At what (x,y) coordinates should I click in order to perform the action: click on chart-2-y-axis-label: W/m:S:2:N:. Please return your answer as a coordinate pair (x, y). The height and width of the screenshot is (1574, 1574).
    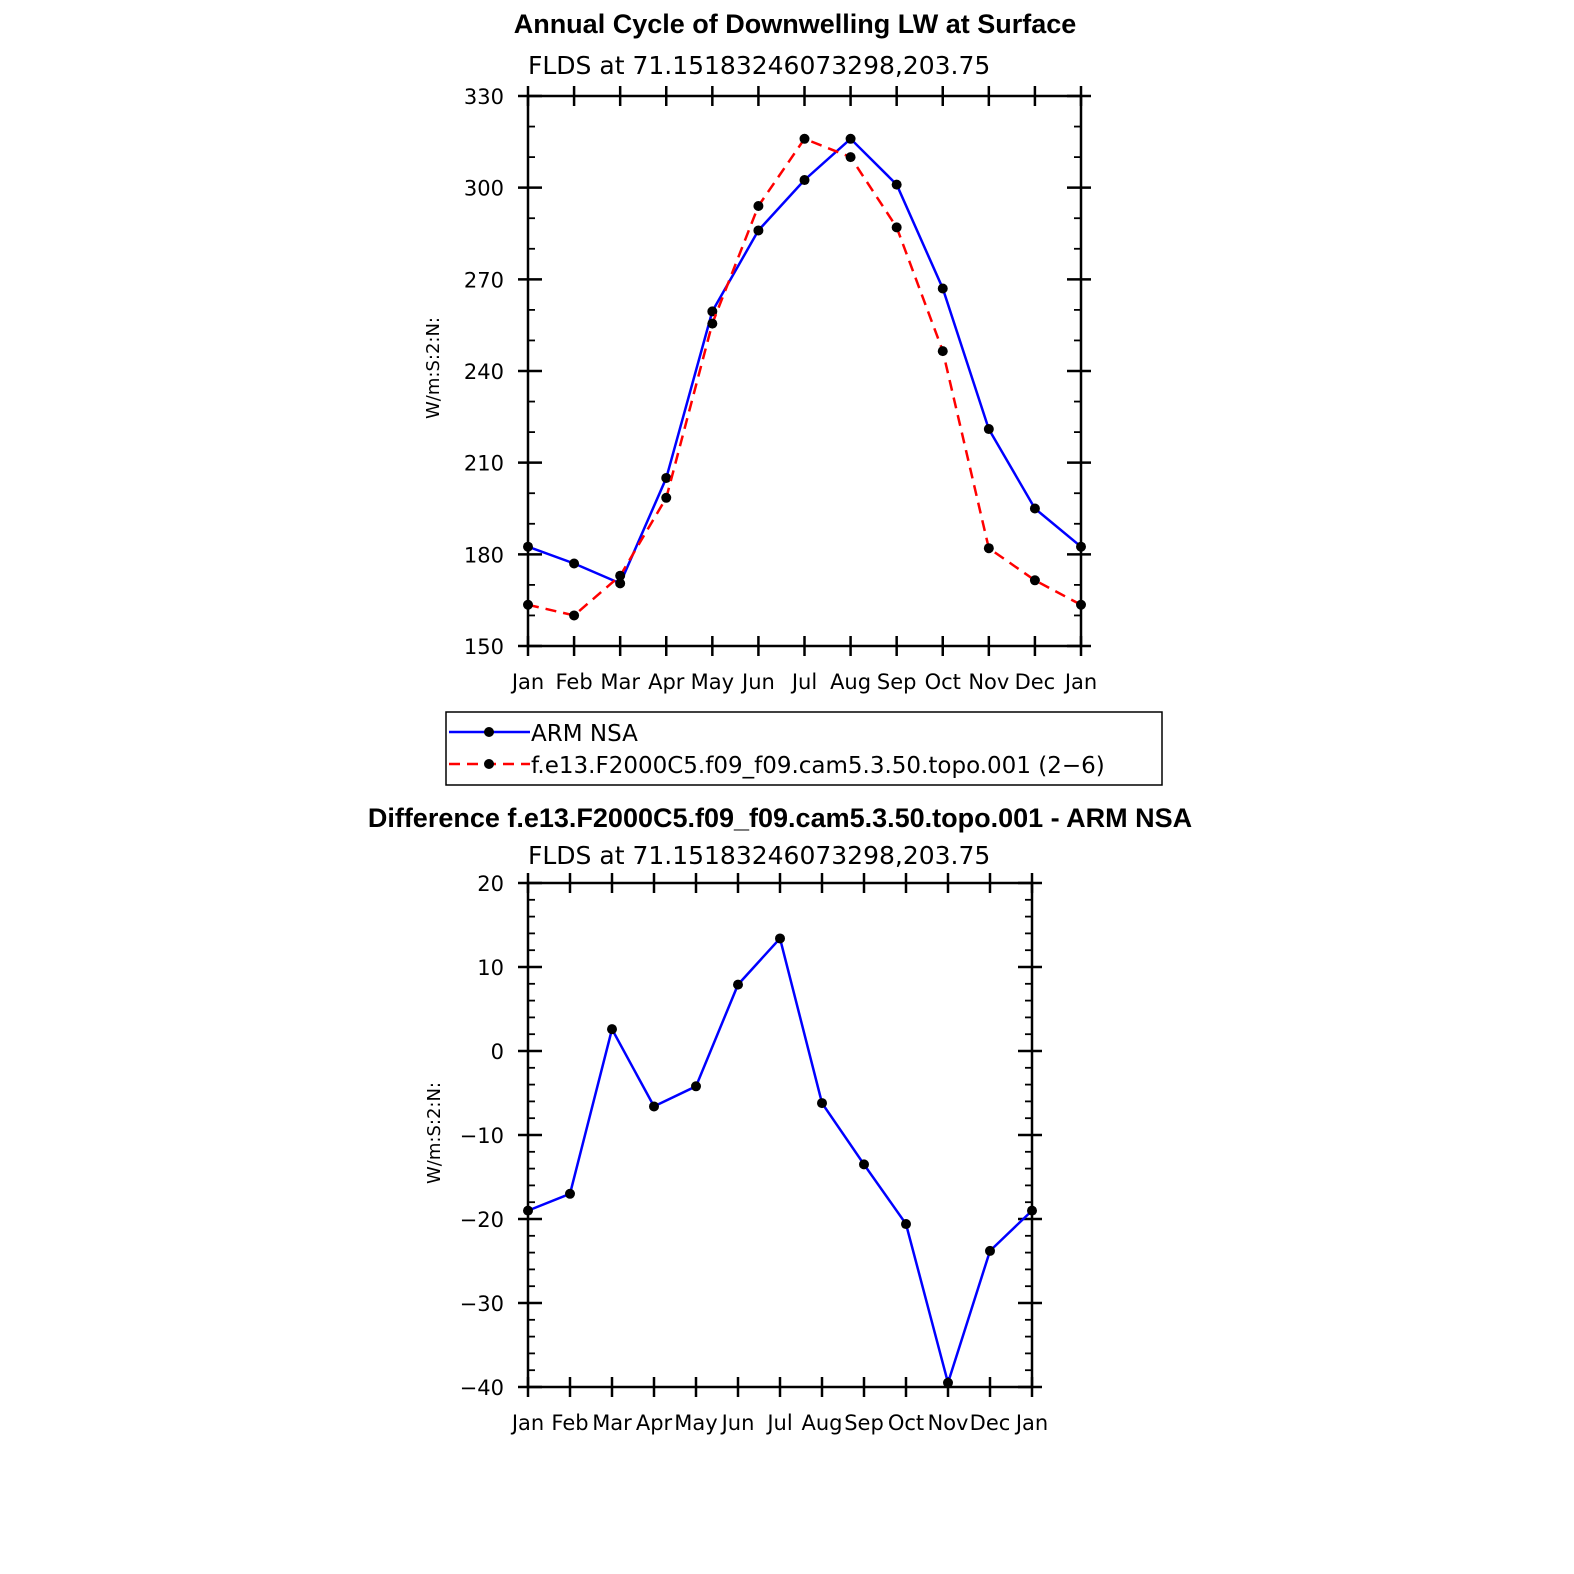
    Looking at the image, I should click on (434, 1133).